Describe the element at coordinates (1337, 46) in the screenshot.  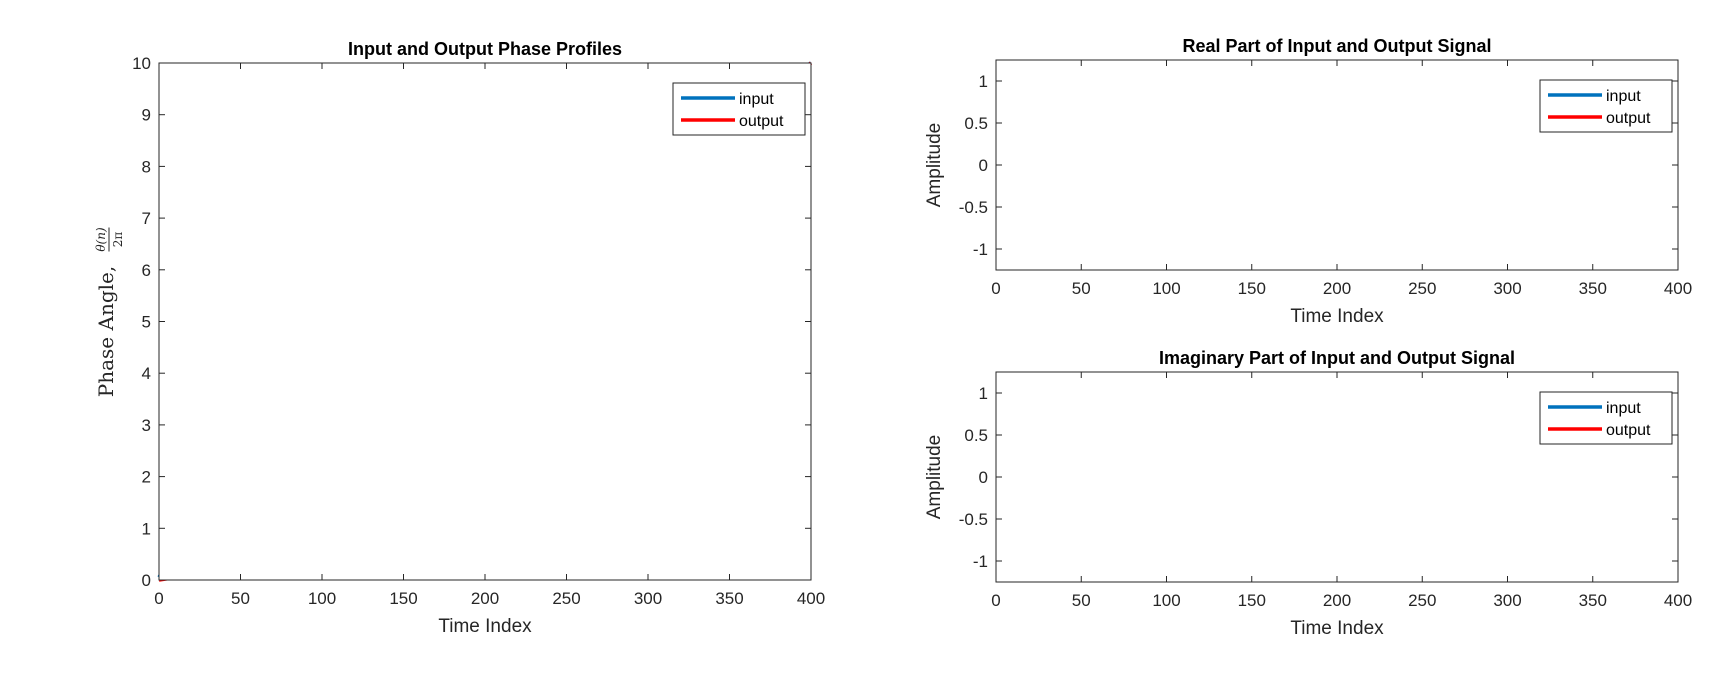
I see `real-chart-title: Real Part of Input and Output Signal` at that location.